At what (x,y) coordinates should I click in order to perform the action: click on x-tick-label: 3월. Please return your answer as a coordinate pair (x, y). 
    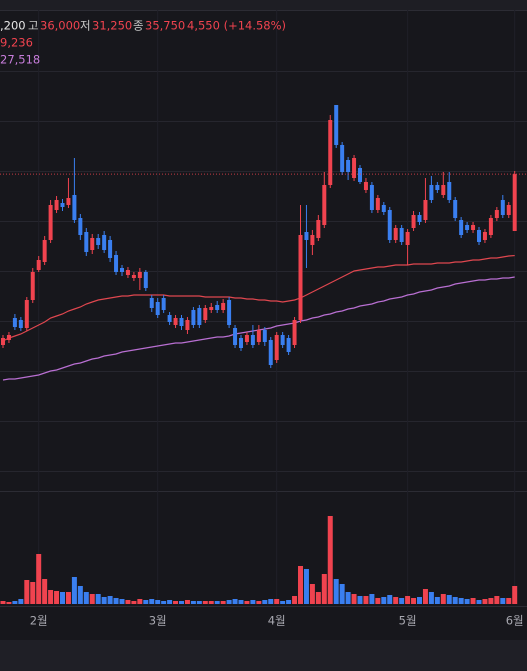
    Looking at the image, I should click on (158, 621).